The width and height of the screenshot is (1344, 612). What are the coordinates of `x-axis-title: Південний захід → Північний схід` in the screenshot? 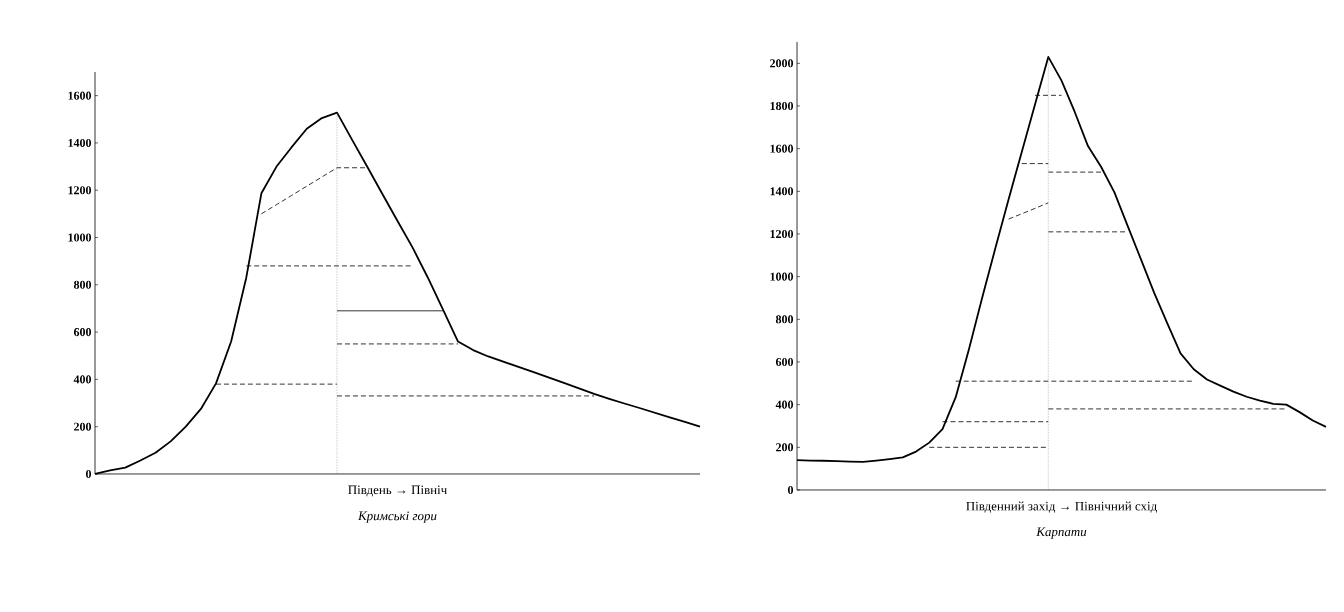 It's located at (1061, 507).